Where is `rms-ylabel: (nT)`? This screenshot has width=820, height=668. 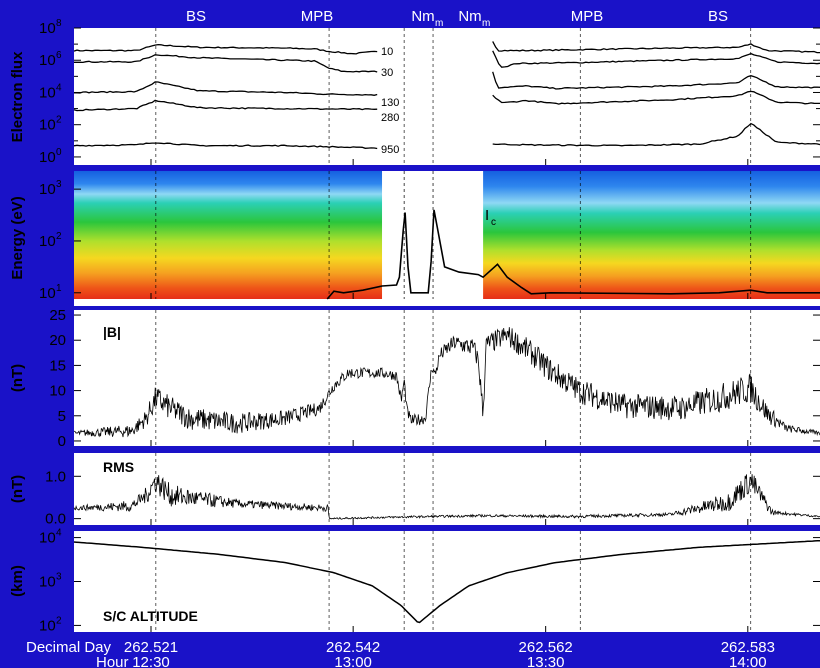
rms-ylabel: (nT) is located at coordinates (17, 489).